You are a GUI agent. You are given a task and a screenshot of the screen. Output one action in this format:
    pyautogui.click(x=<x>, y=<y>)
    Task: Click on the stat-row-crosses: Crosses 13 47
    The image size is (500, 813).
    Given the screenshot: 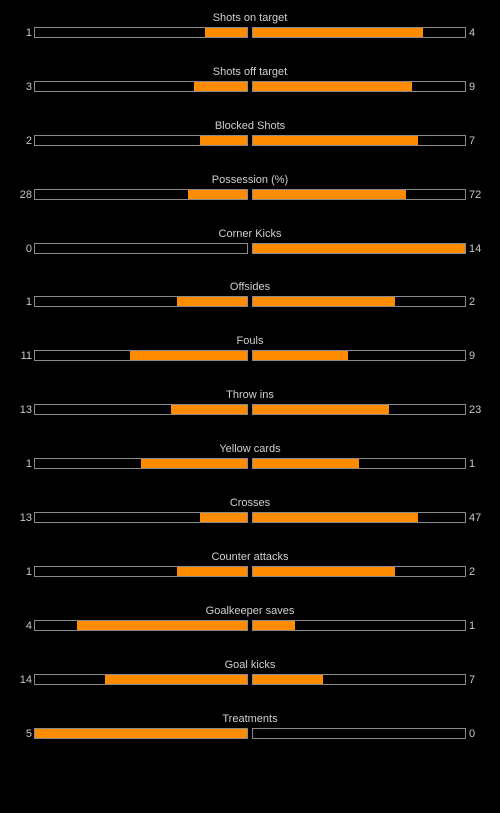 What is the action you would take?
    pyautogui.click(x=250, y=524)
    